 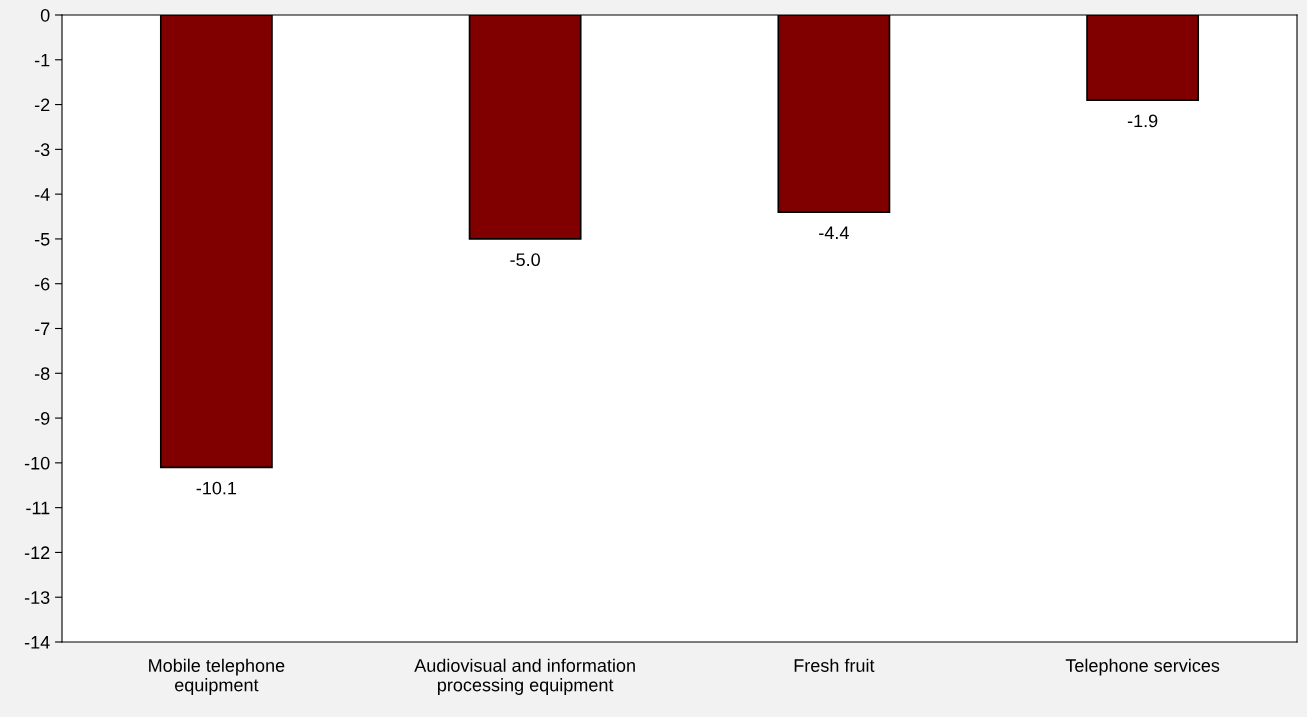 What do you see at coordinates (1142, 667) in the screenshot?
I see `x-tick-label: Telephone services` at bounding box center [1142, 667].